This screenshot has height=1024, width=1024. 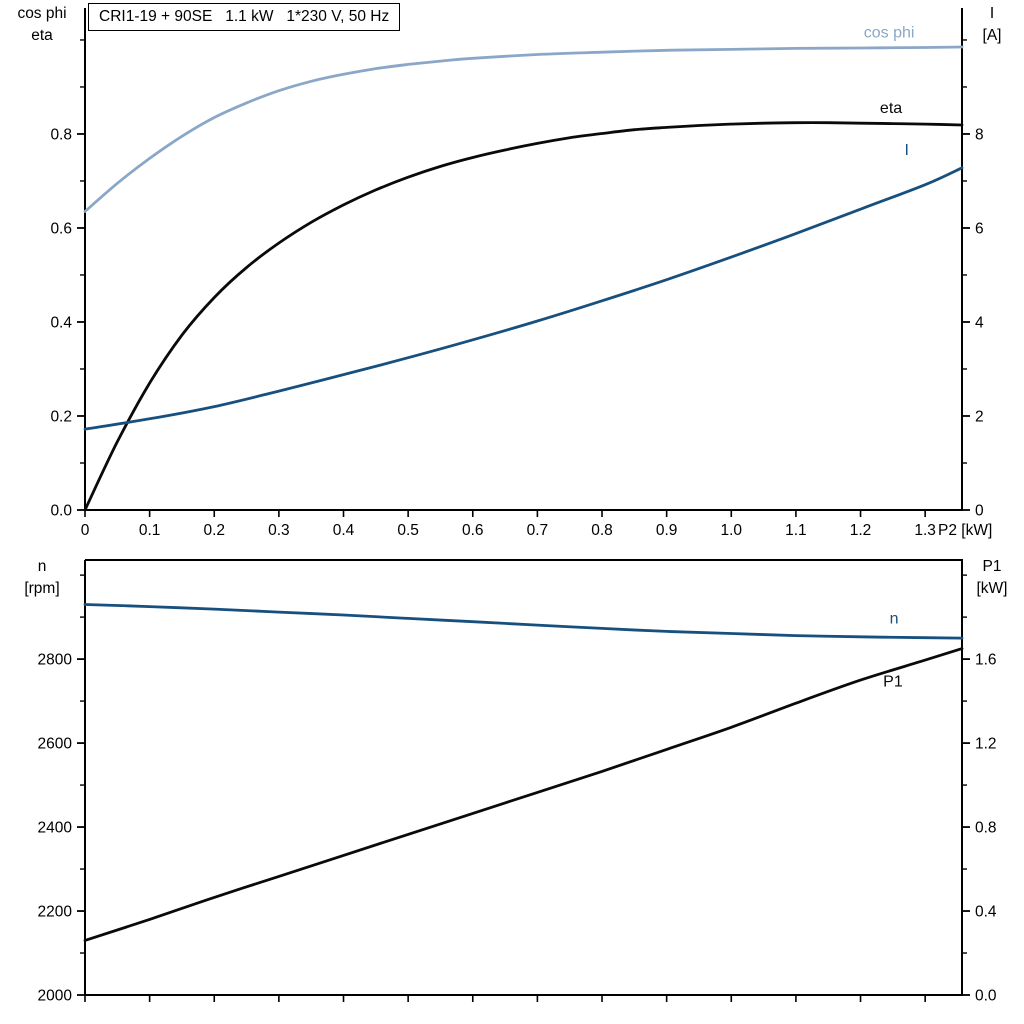 I want to click on right-axis-title-line1: I, so click(x=992, y=13).